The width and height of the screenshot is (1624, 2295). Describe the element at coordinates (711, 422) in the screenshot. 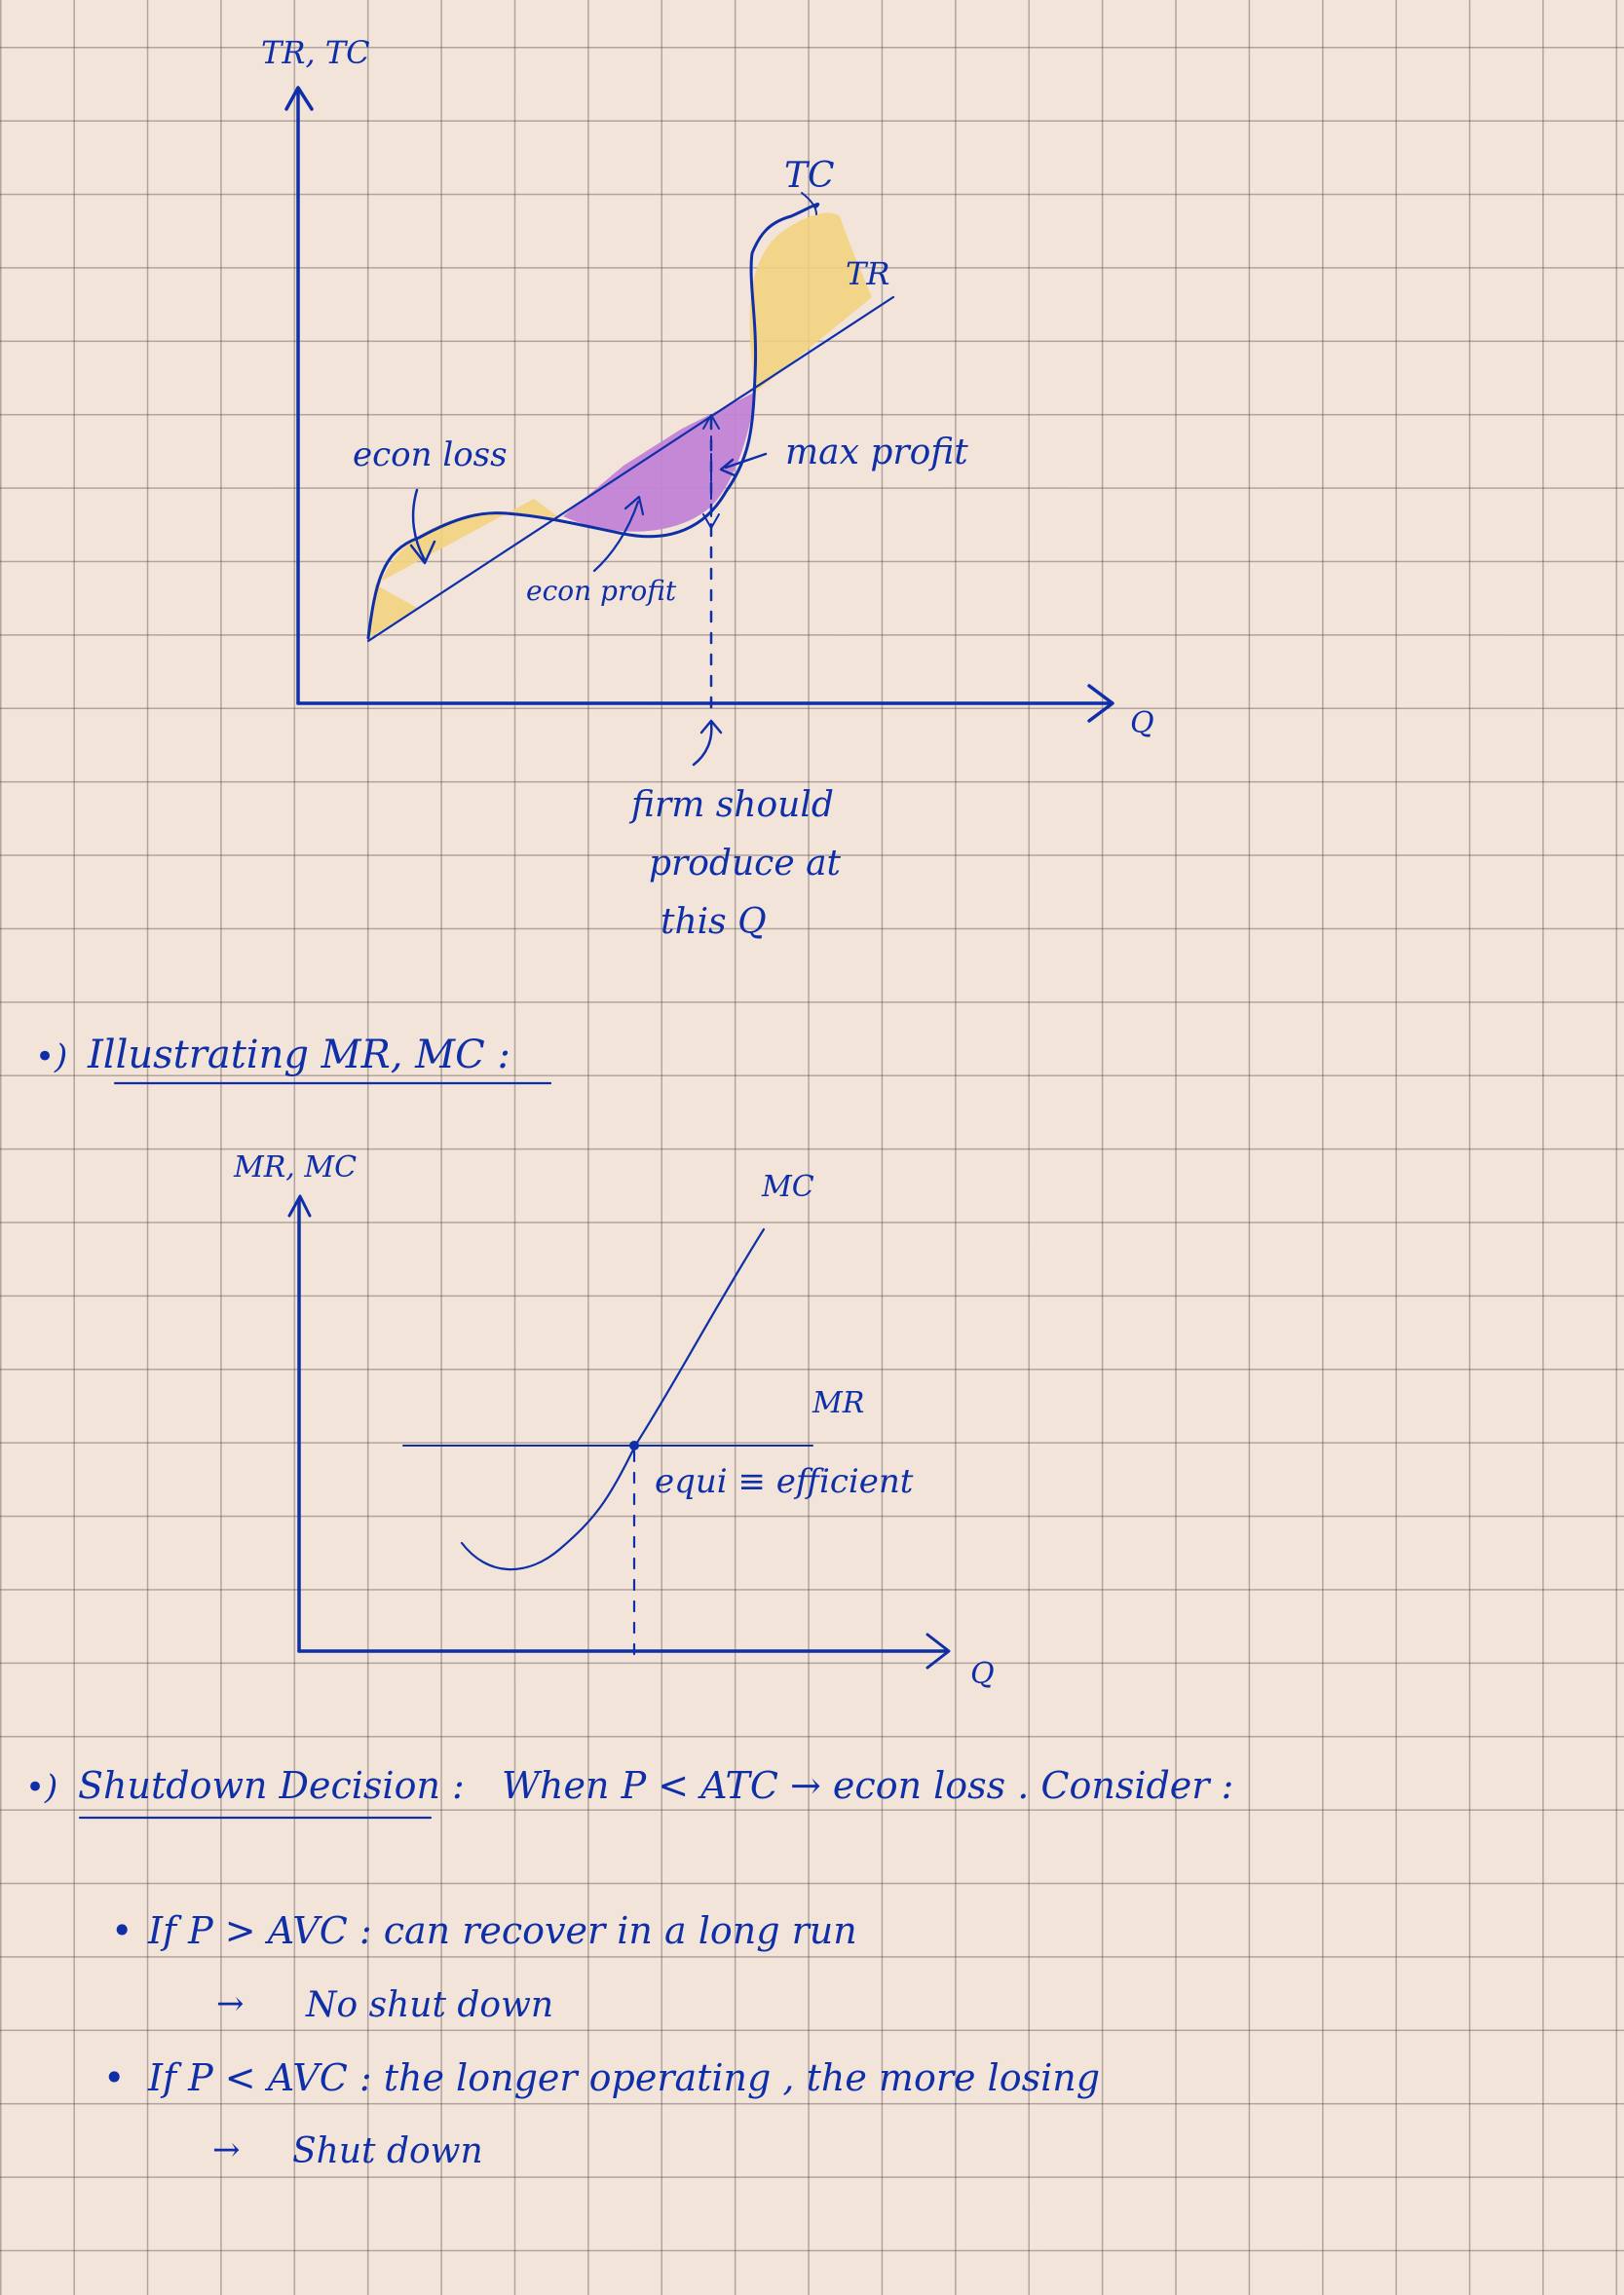

I see `max-profit-gap-arrow-top` at that location.